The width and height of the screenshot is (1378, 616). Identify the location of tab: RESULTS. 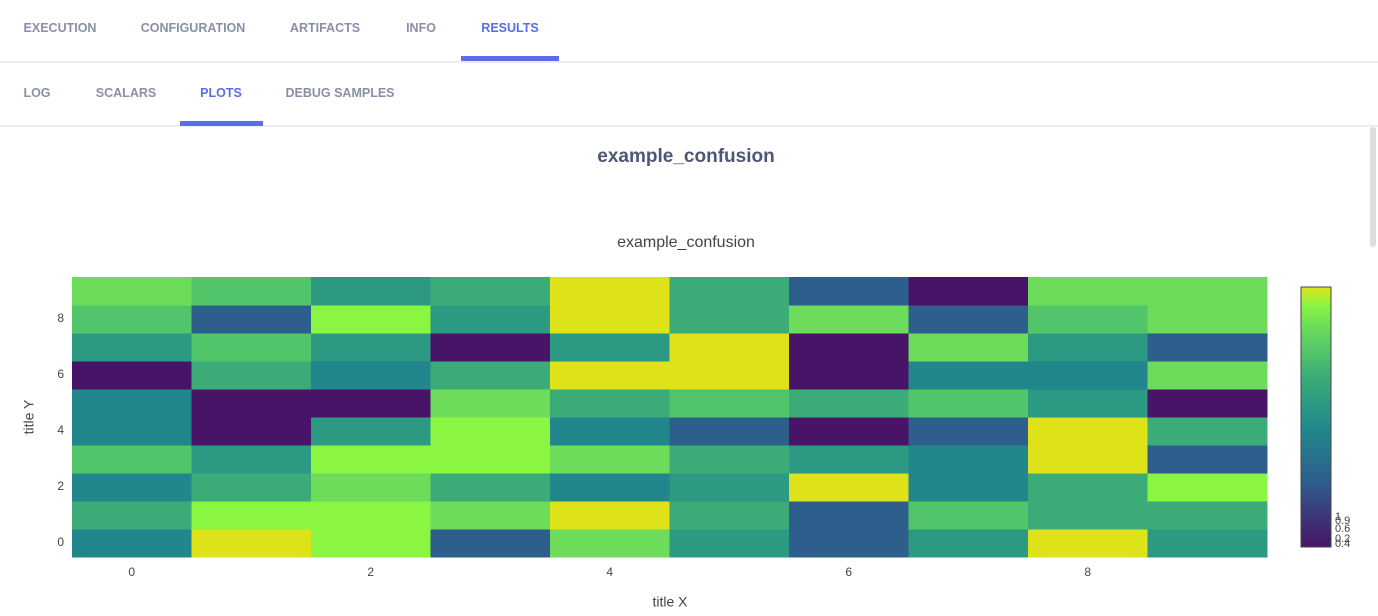
(510, 28).